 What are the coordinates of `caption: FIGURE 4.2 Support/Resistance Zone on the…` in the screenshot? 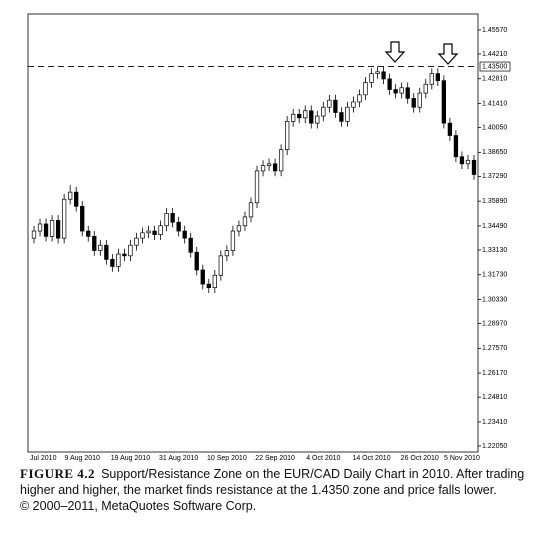 It's located at (272, 490).